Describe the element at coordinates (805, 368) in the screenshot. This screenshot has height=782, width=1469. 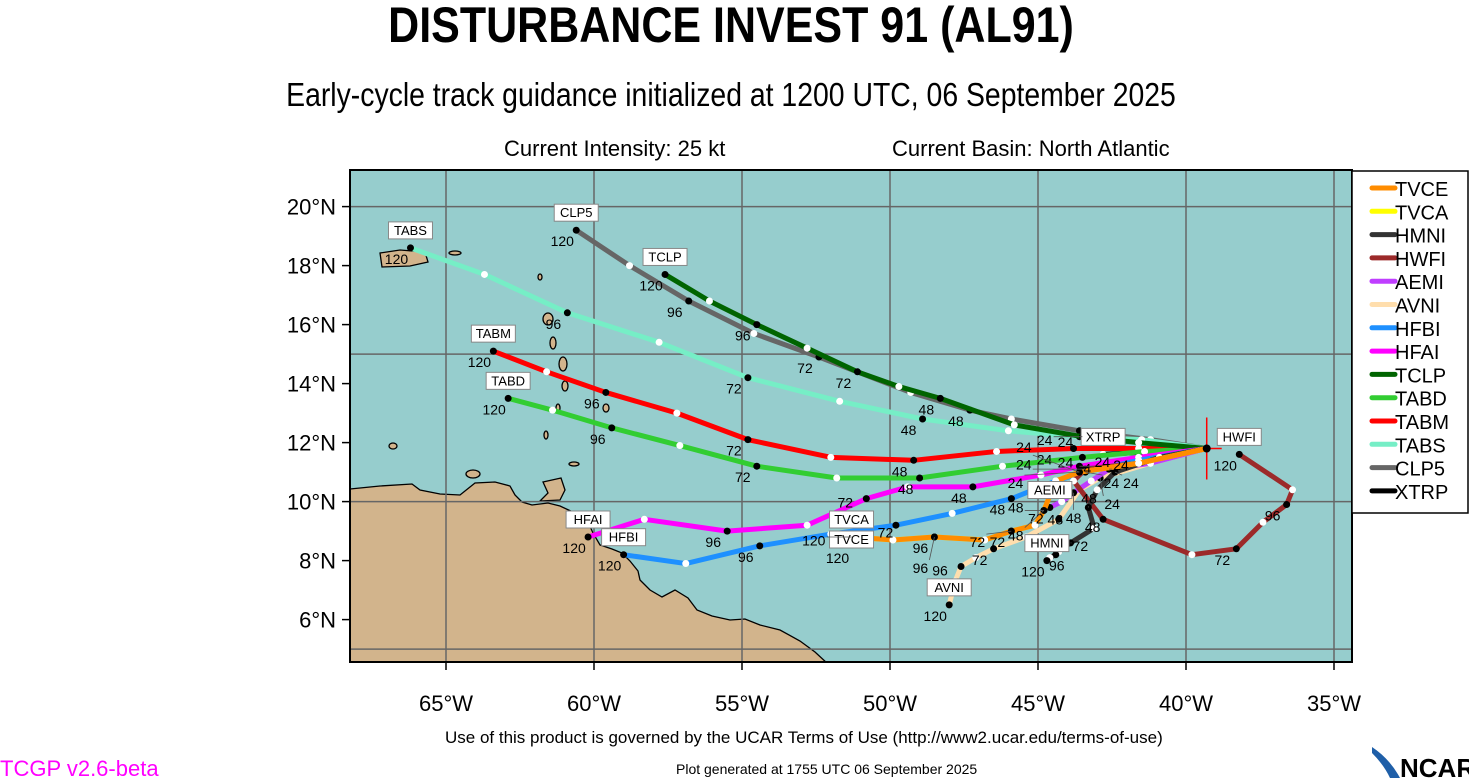
I see `forecast-hour-label-group: 72` at that location.